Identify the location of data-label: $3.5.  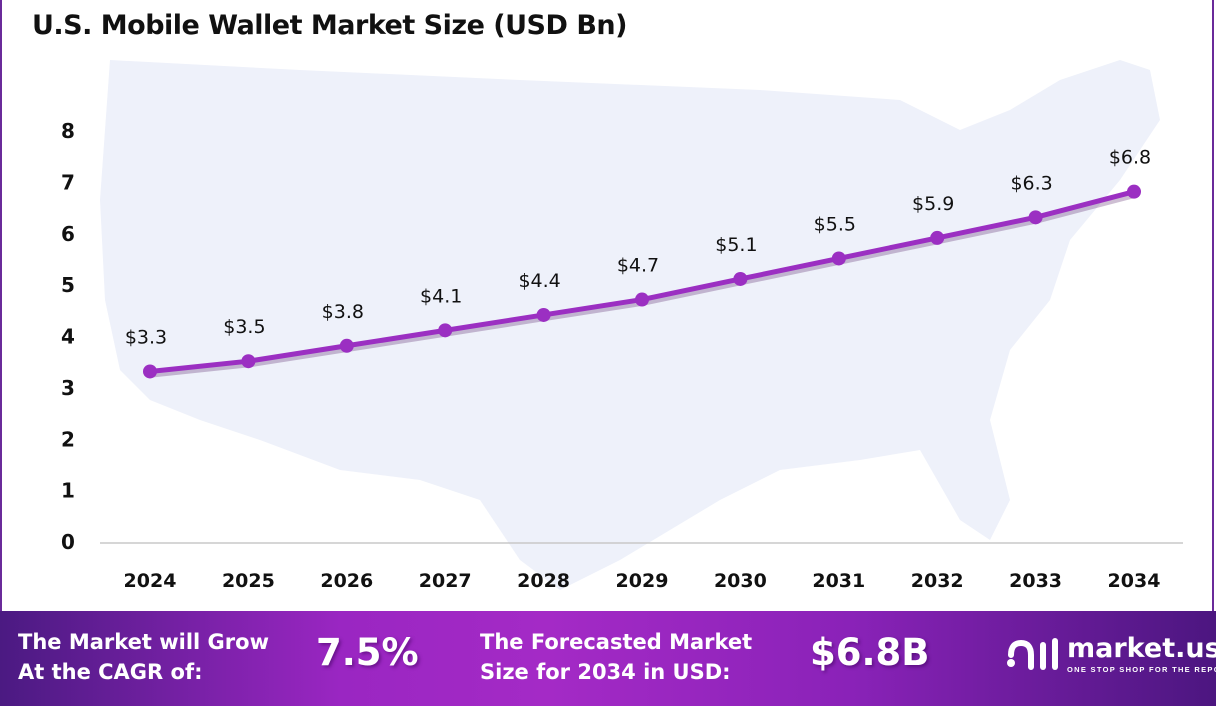
(244, 327).